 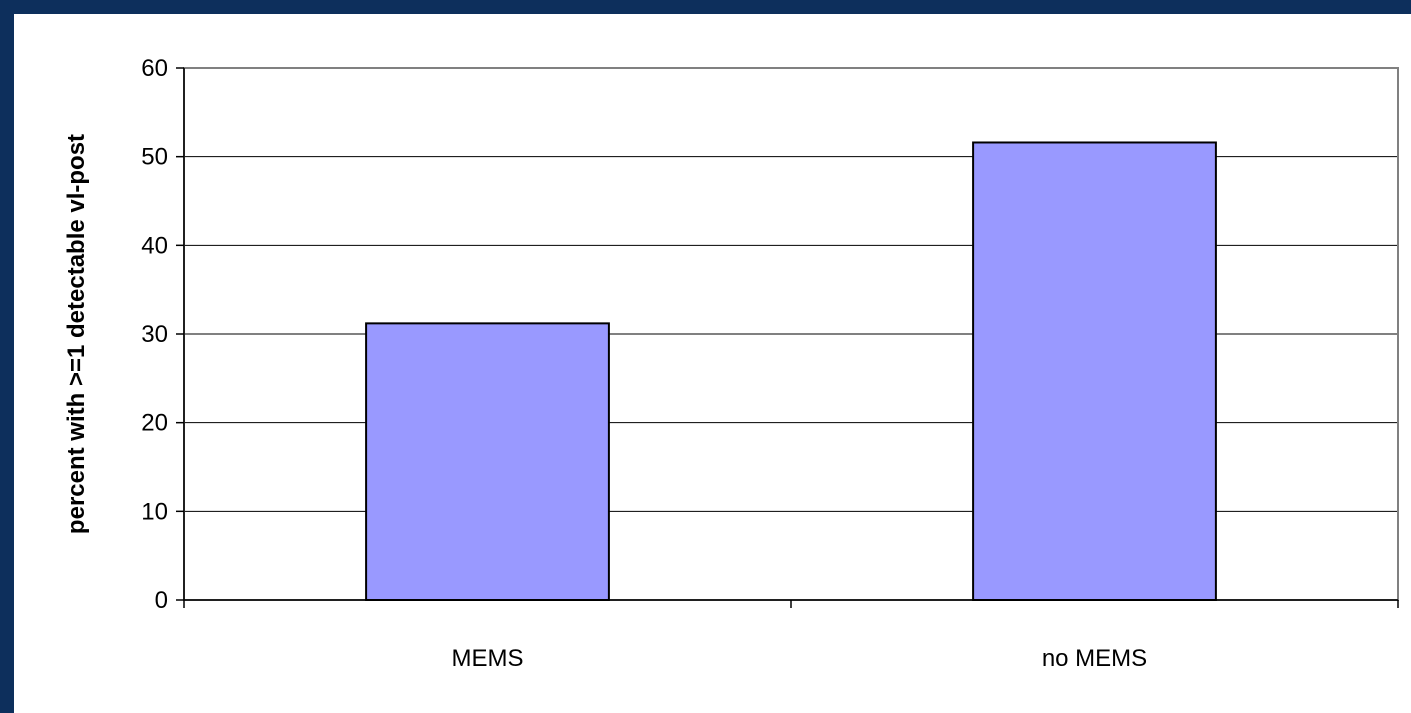 I want to click on y-tick-label-40: 40, so click(x=154, y=245).